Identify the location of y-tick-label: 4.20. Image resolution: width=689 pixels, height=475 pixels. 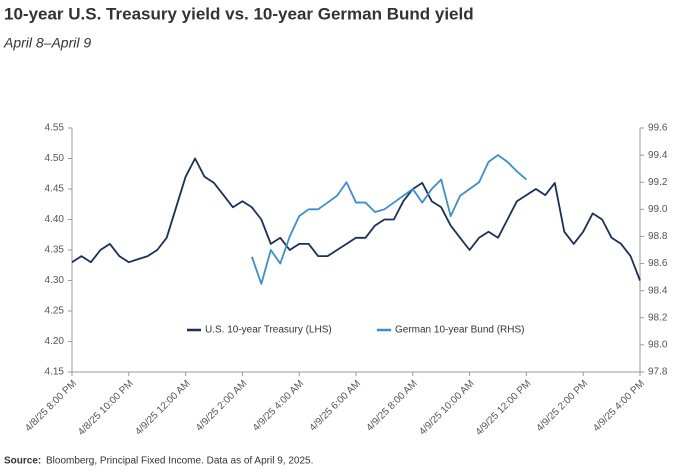
(55, 341).